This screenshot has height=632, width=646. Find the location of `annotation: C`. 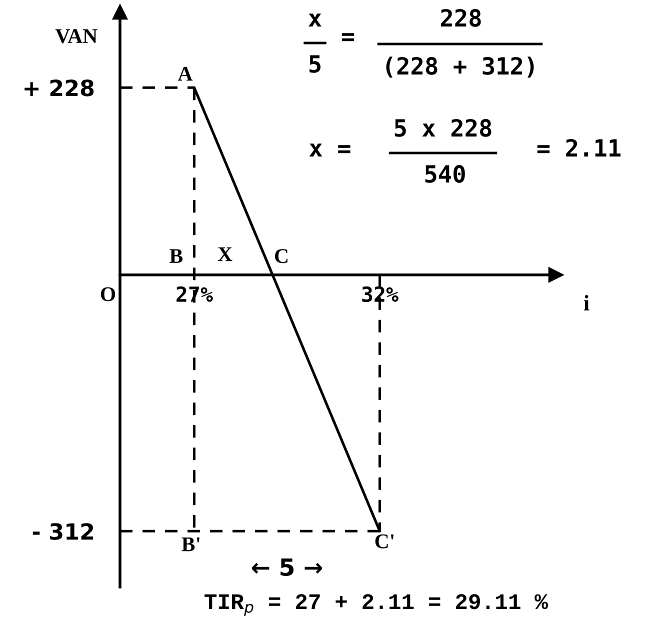

annotation: C is located at coordinates (281, 256).